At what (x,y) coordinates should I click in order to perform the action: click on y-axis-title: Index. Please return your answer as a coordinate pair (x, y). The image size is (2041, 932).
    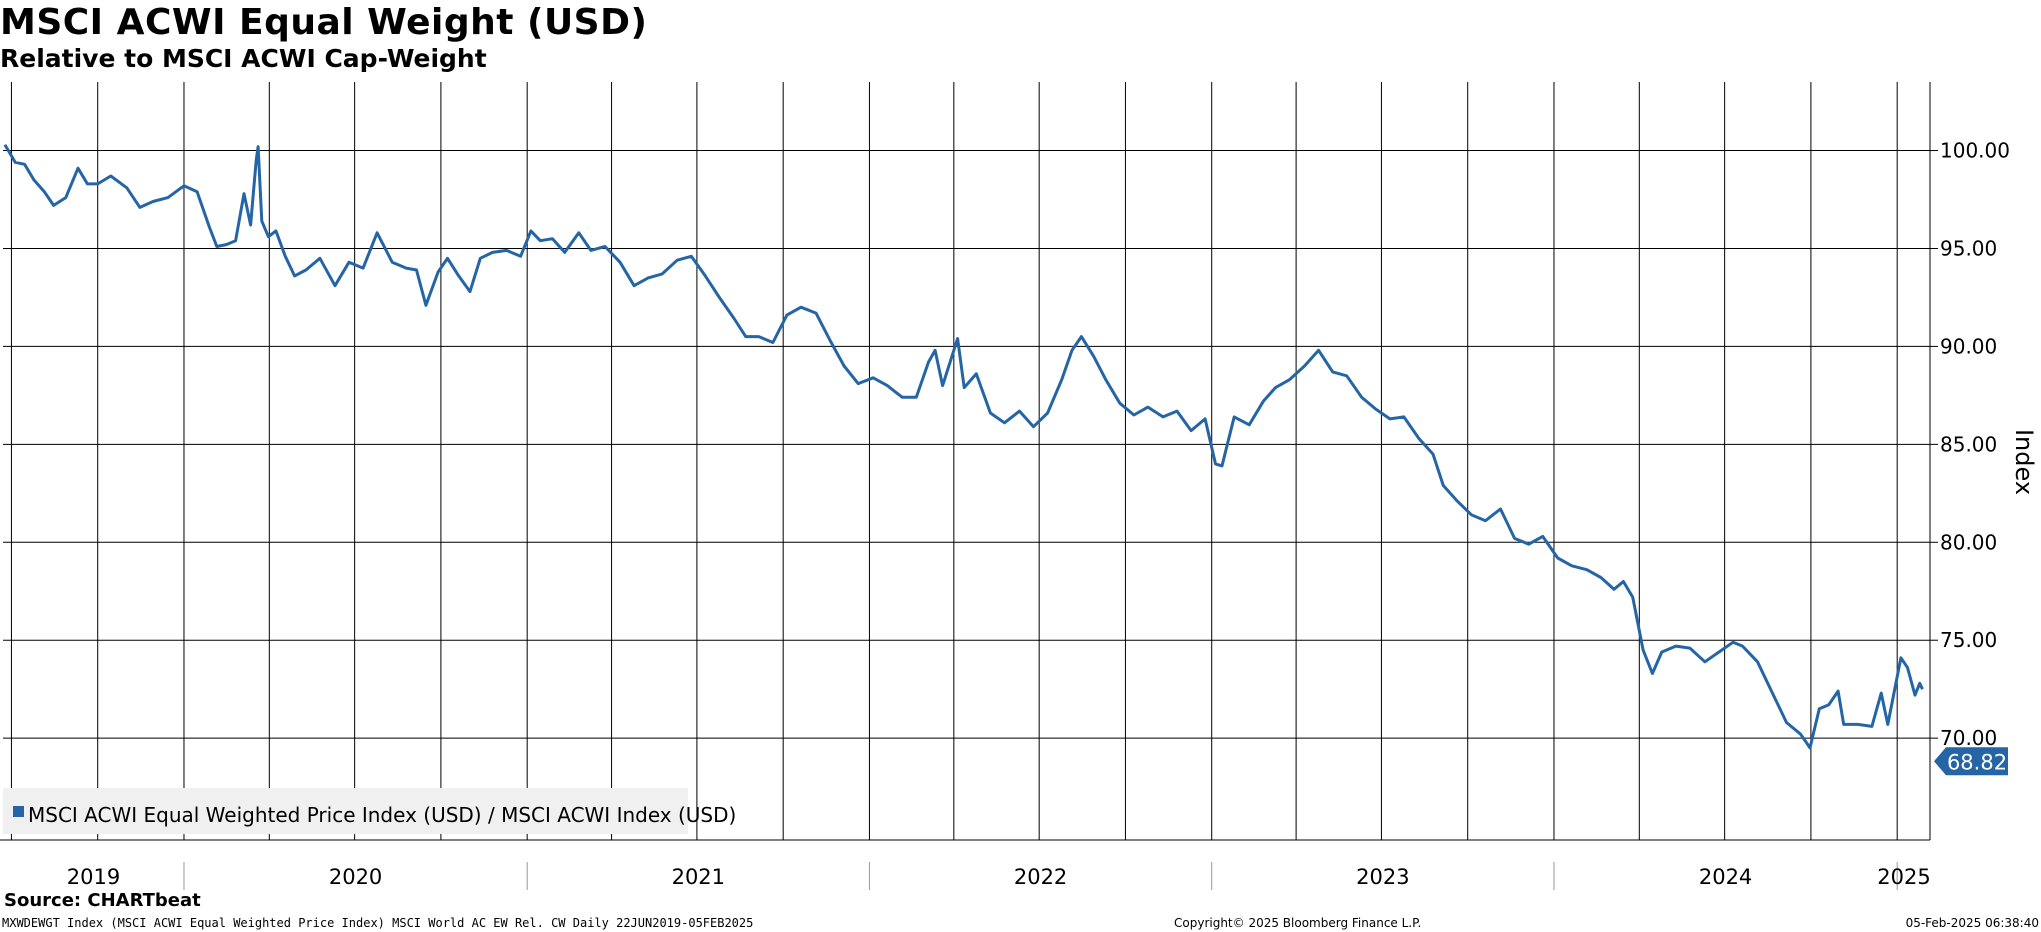
    Looking at the image, I should click on (2024, 462).